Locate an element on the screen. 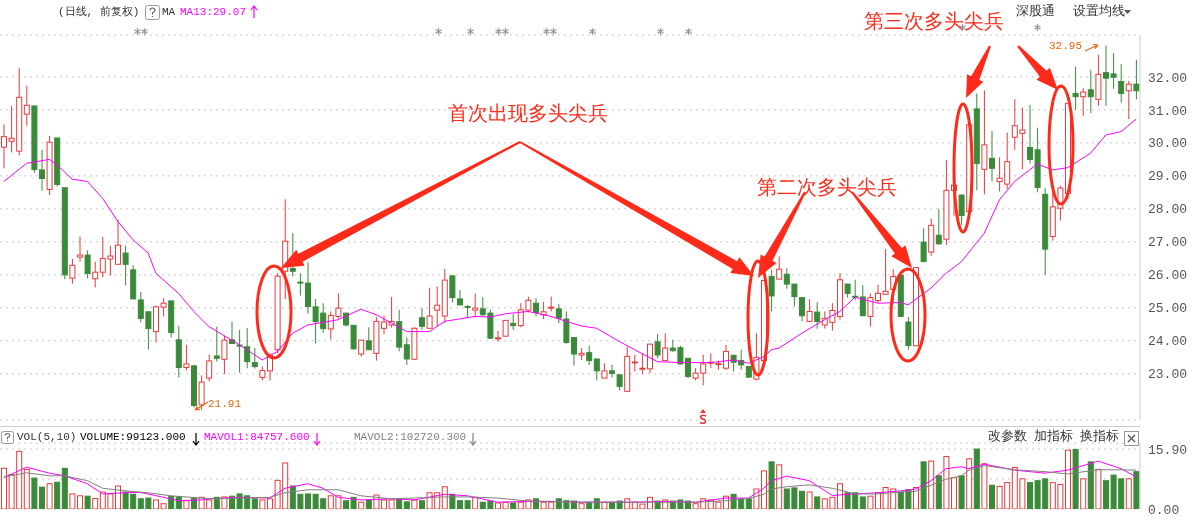 This screenshot has width=1202, height=520. y-tick-label: 31.00 is located at coordinates (1168, 111).